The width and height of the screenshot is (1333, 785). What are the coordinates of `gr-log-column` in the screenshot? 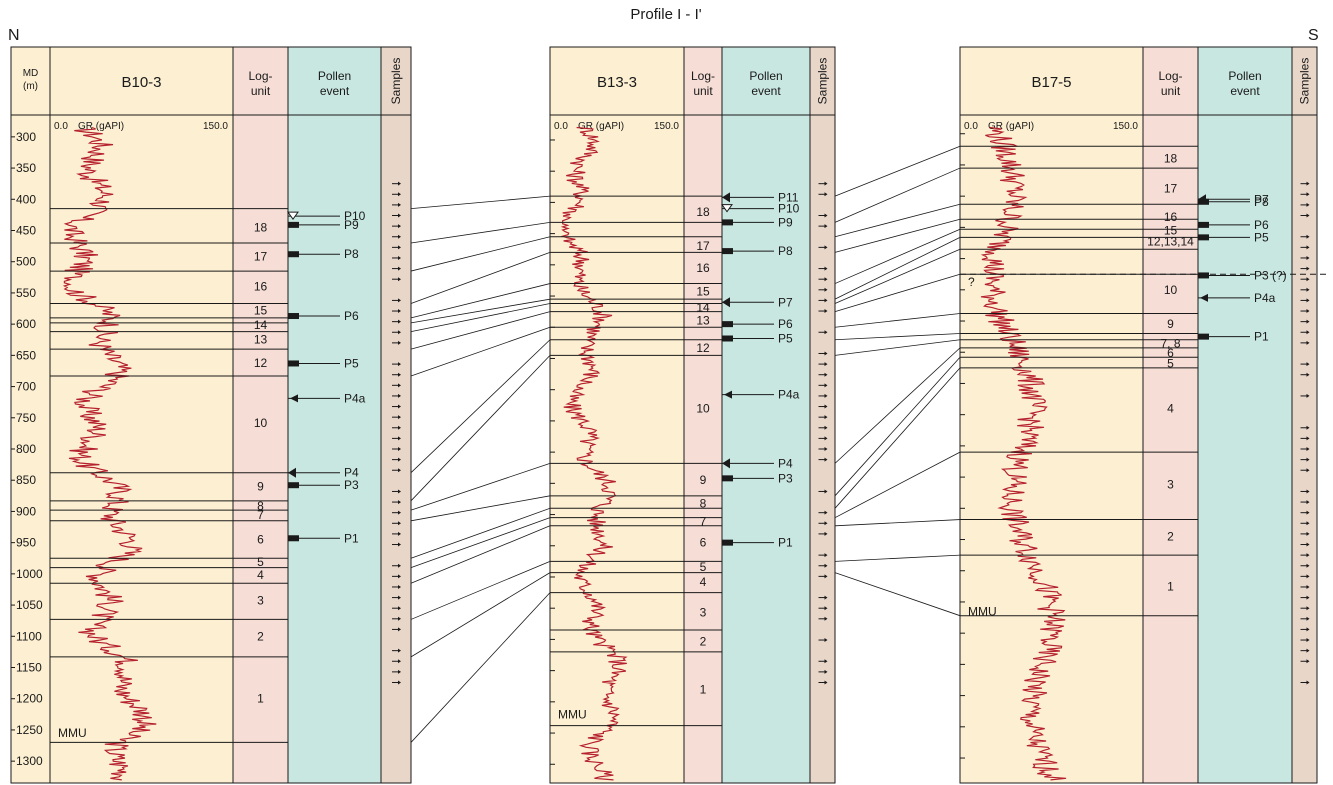 It's located at (1051, 415).